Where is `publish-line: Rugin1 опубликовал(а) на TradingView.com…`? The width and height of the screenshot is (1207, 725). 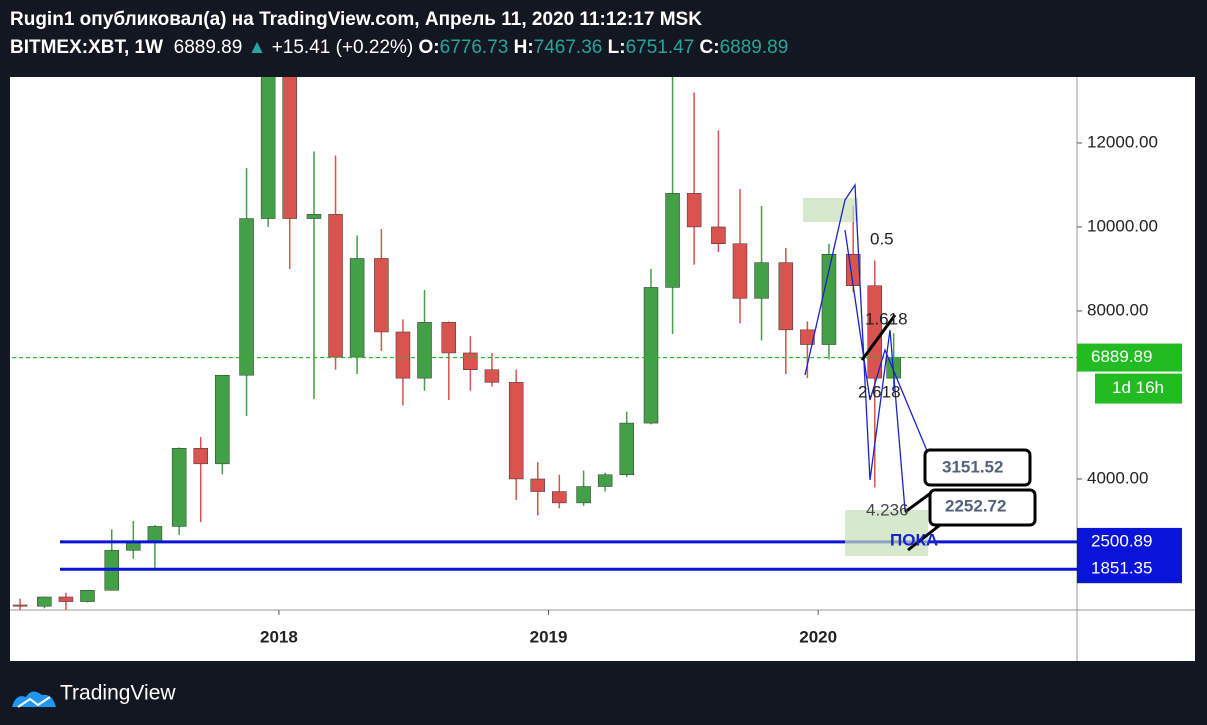
publish-line: Rugin1 опубликовал(а) на TradingView.com… is located at coordinates (399, 20).